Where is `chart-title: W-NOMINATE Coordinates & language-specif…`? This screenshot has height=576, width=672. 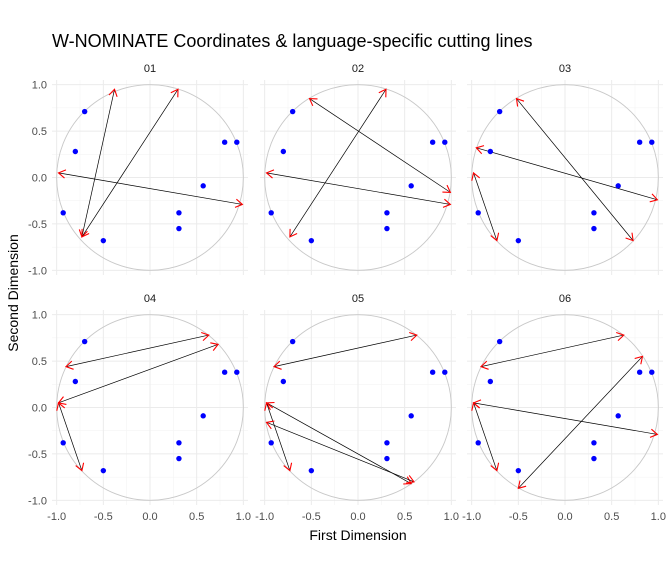
chart-title: W-NOMINATE Coordinates & language-specif… is located at coordinates (292, 41).